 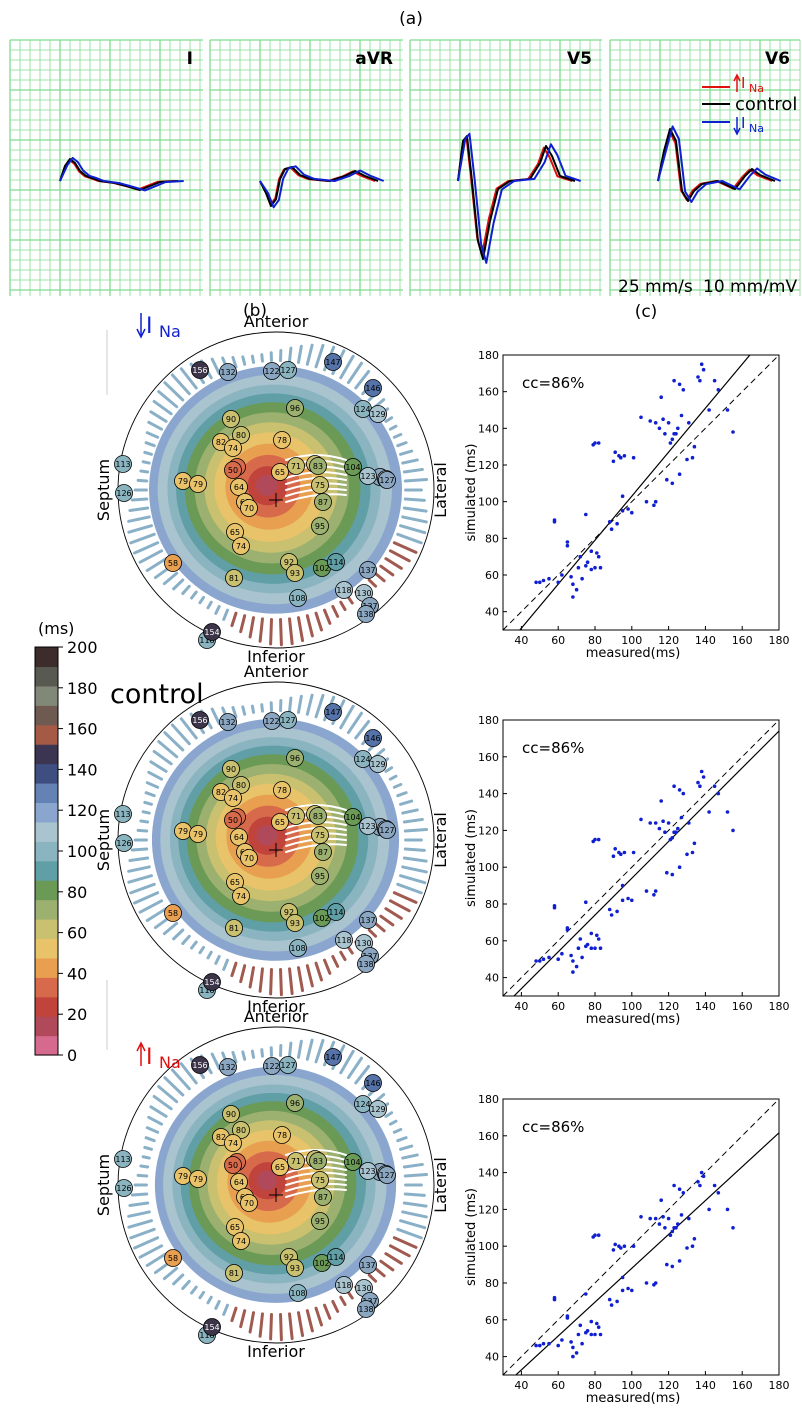 I want to click on electrode: 118, so click(x=344, y=1285).